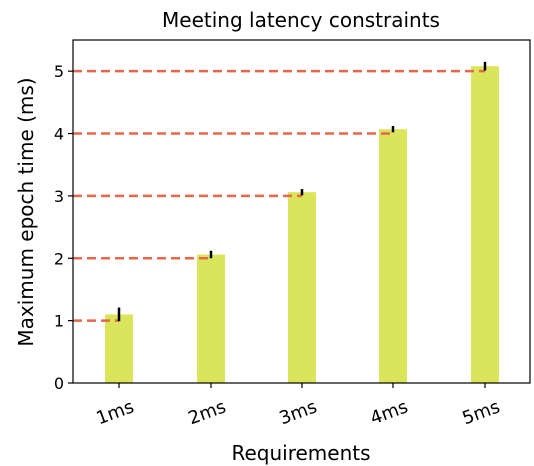  I want to click on y-tick-label: 4, so click(59, 134).